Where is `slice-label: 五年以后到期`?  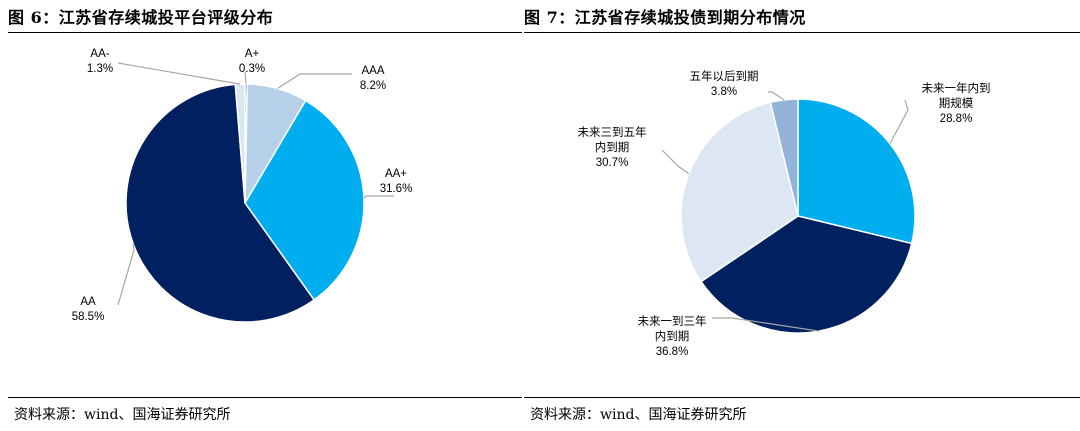 slice-label: 五年以后到期 is located at coordinates (724, 76).